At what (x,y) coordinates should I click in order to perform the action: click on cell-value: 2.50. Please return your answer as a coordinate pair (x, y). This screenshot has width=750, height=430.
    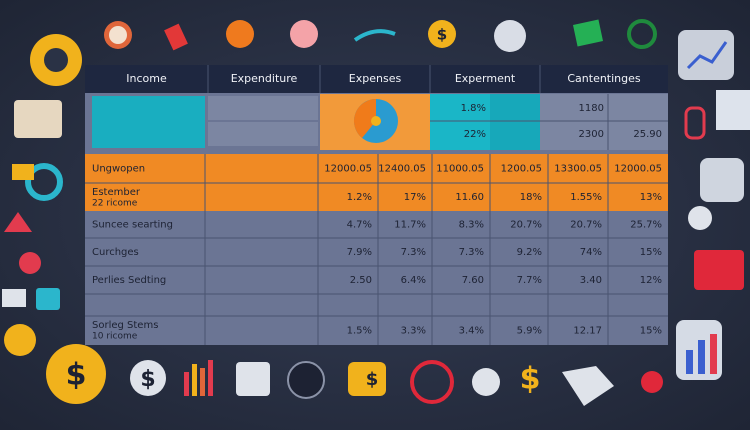
    Looking at the image, I should click on (361, 280).